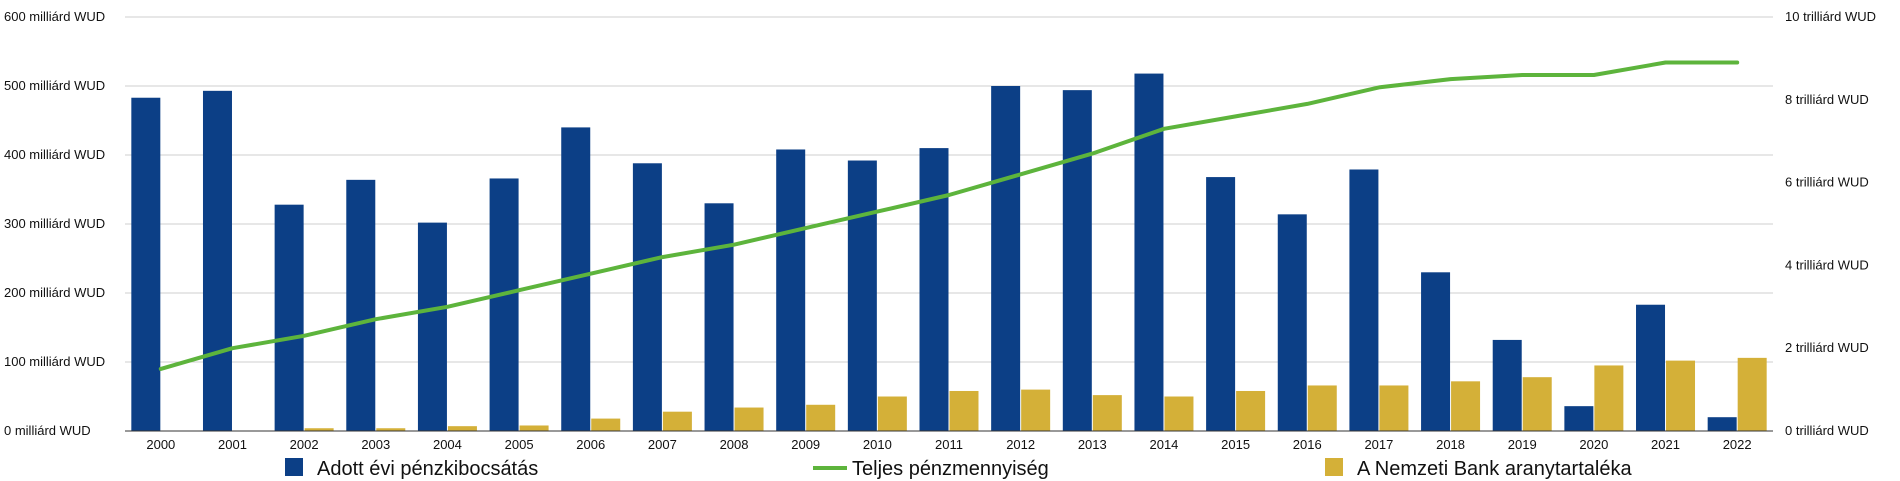 The height and width of the screenshot is (481, 1900). What do you see at coordinates (1378, 444) in the screenshot?
I see `x-tick-label: 2017` at bounding box center [1378, 444].